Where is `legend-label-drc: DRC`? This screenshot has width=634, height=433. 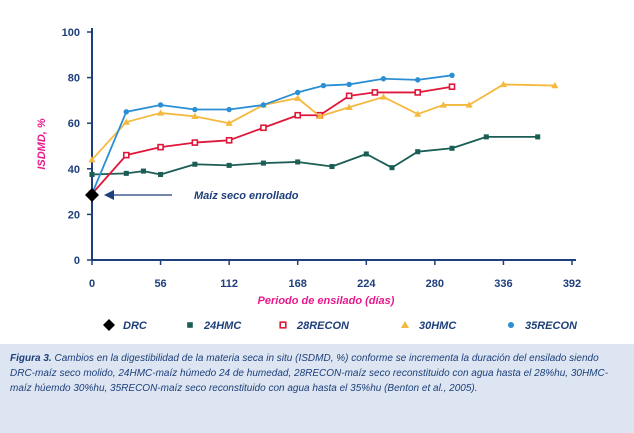
legend-label-drc: DRC is located at coordinates (135, 326).